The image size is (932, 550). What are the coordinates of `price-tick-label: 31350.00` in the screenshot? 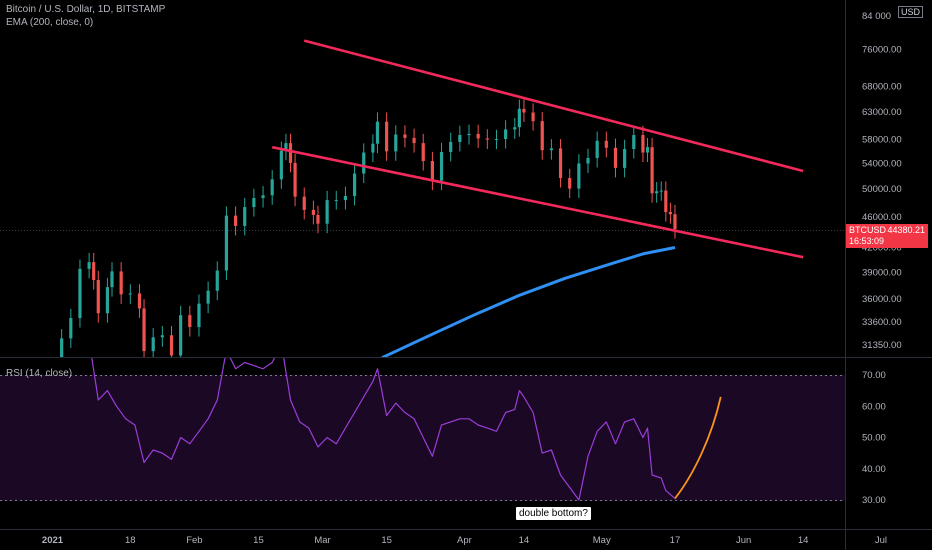 It's located at (882, 345).